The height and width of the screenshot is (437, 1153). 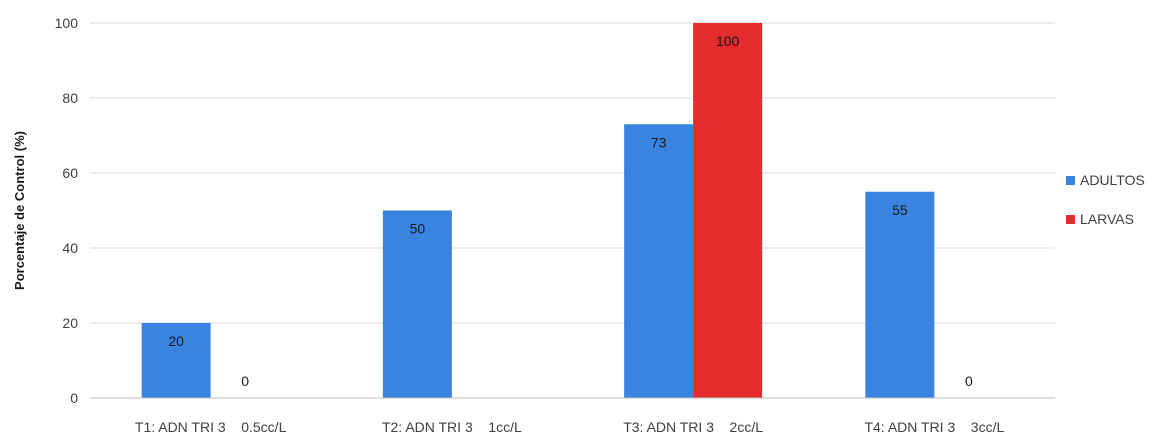 I want to click on legend-label-adultos: ADULTOS, so click(x=1112, y=180).